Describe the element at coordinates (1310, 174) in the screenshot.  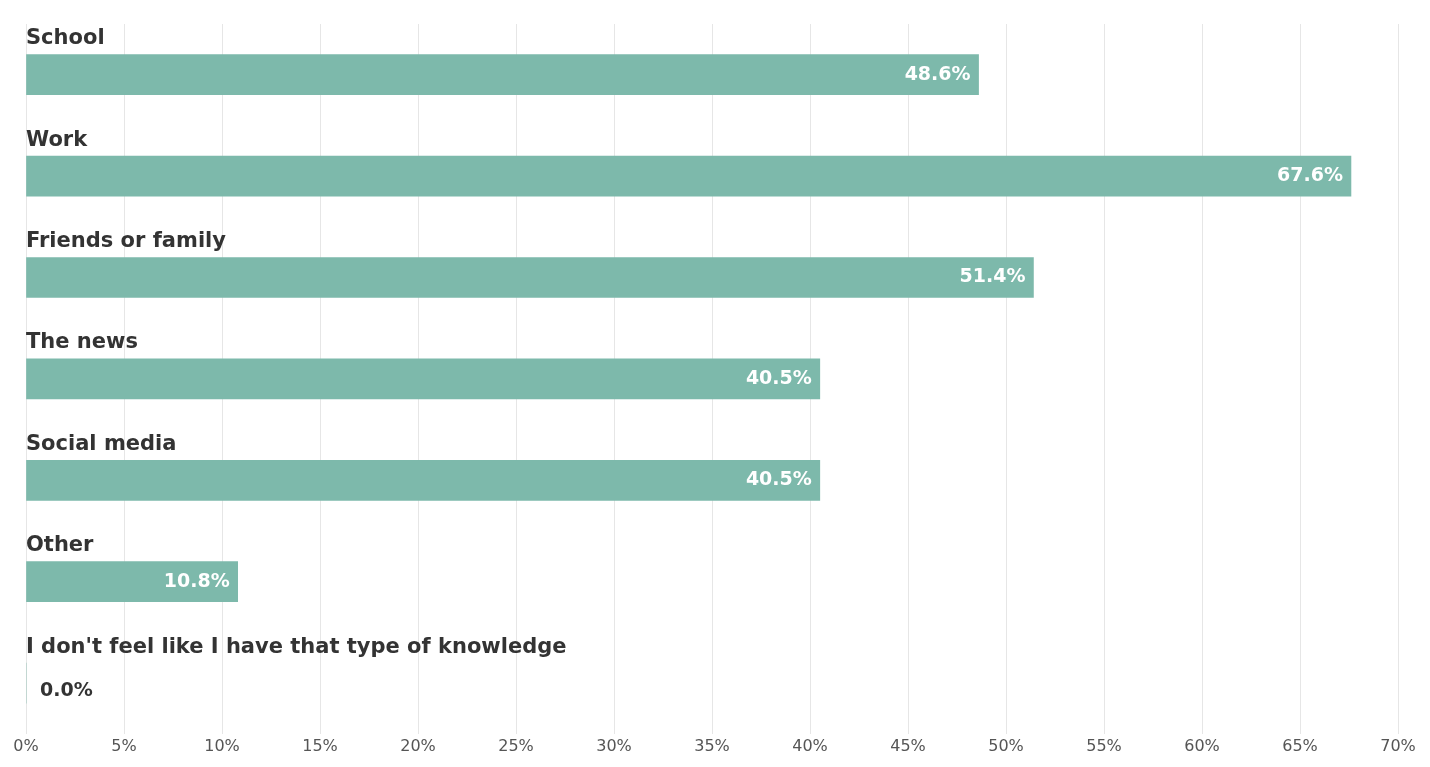
I see `data-label: 67.6%` at that location.